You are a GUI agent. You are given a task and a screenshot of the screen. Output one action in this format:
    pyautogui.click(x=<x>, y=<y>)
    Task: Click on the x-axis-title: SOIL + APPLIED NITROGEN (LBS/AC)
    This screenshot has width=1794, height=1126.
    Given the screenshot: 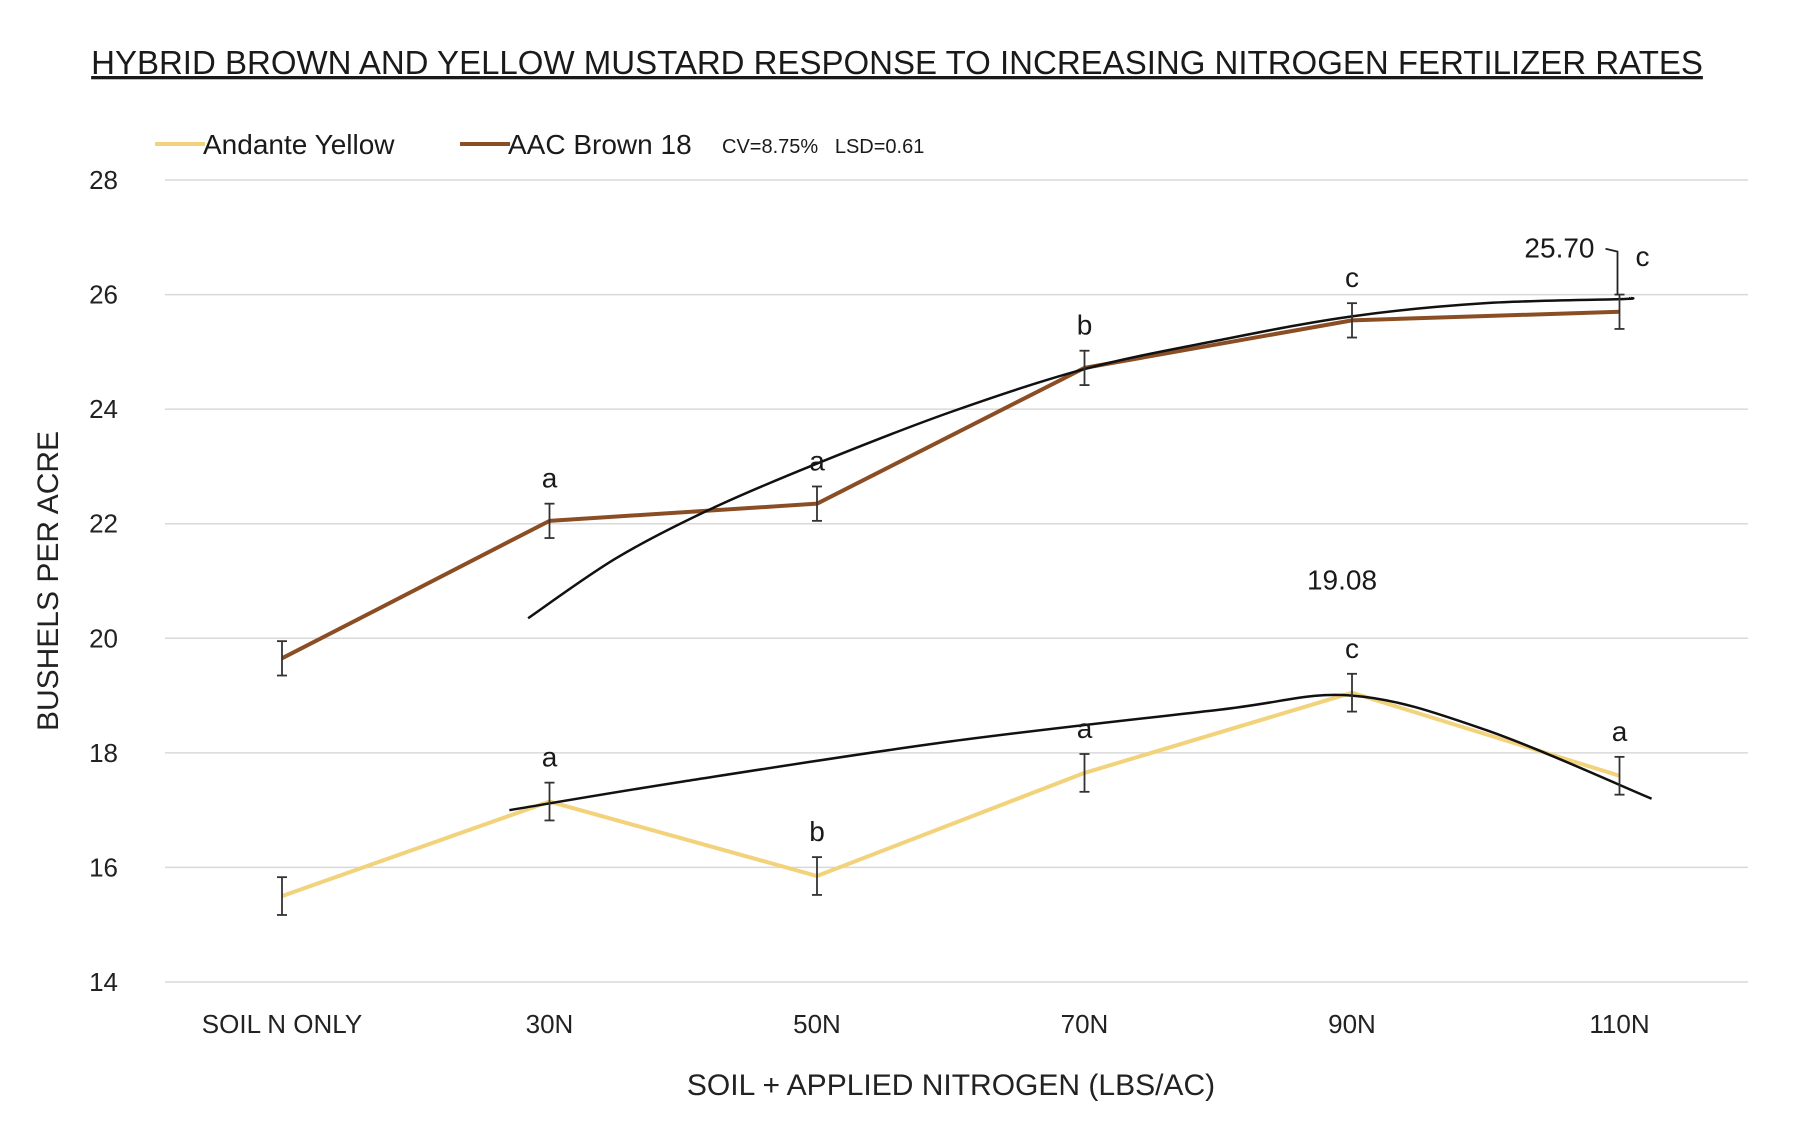 What is the action you would take?
    pyautogui.click(x=951, y=1085)
    